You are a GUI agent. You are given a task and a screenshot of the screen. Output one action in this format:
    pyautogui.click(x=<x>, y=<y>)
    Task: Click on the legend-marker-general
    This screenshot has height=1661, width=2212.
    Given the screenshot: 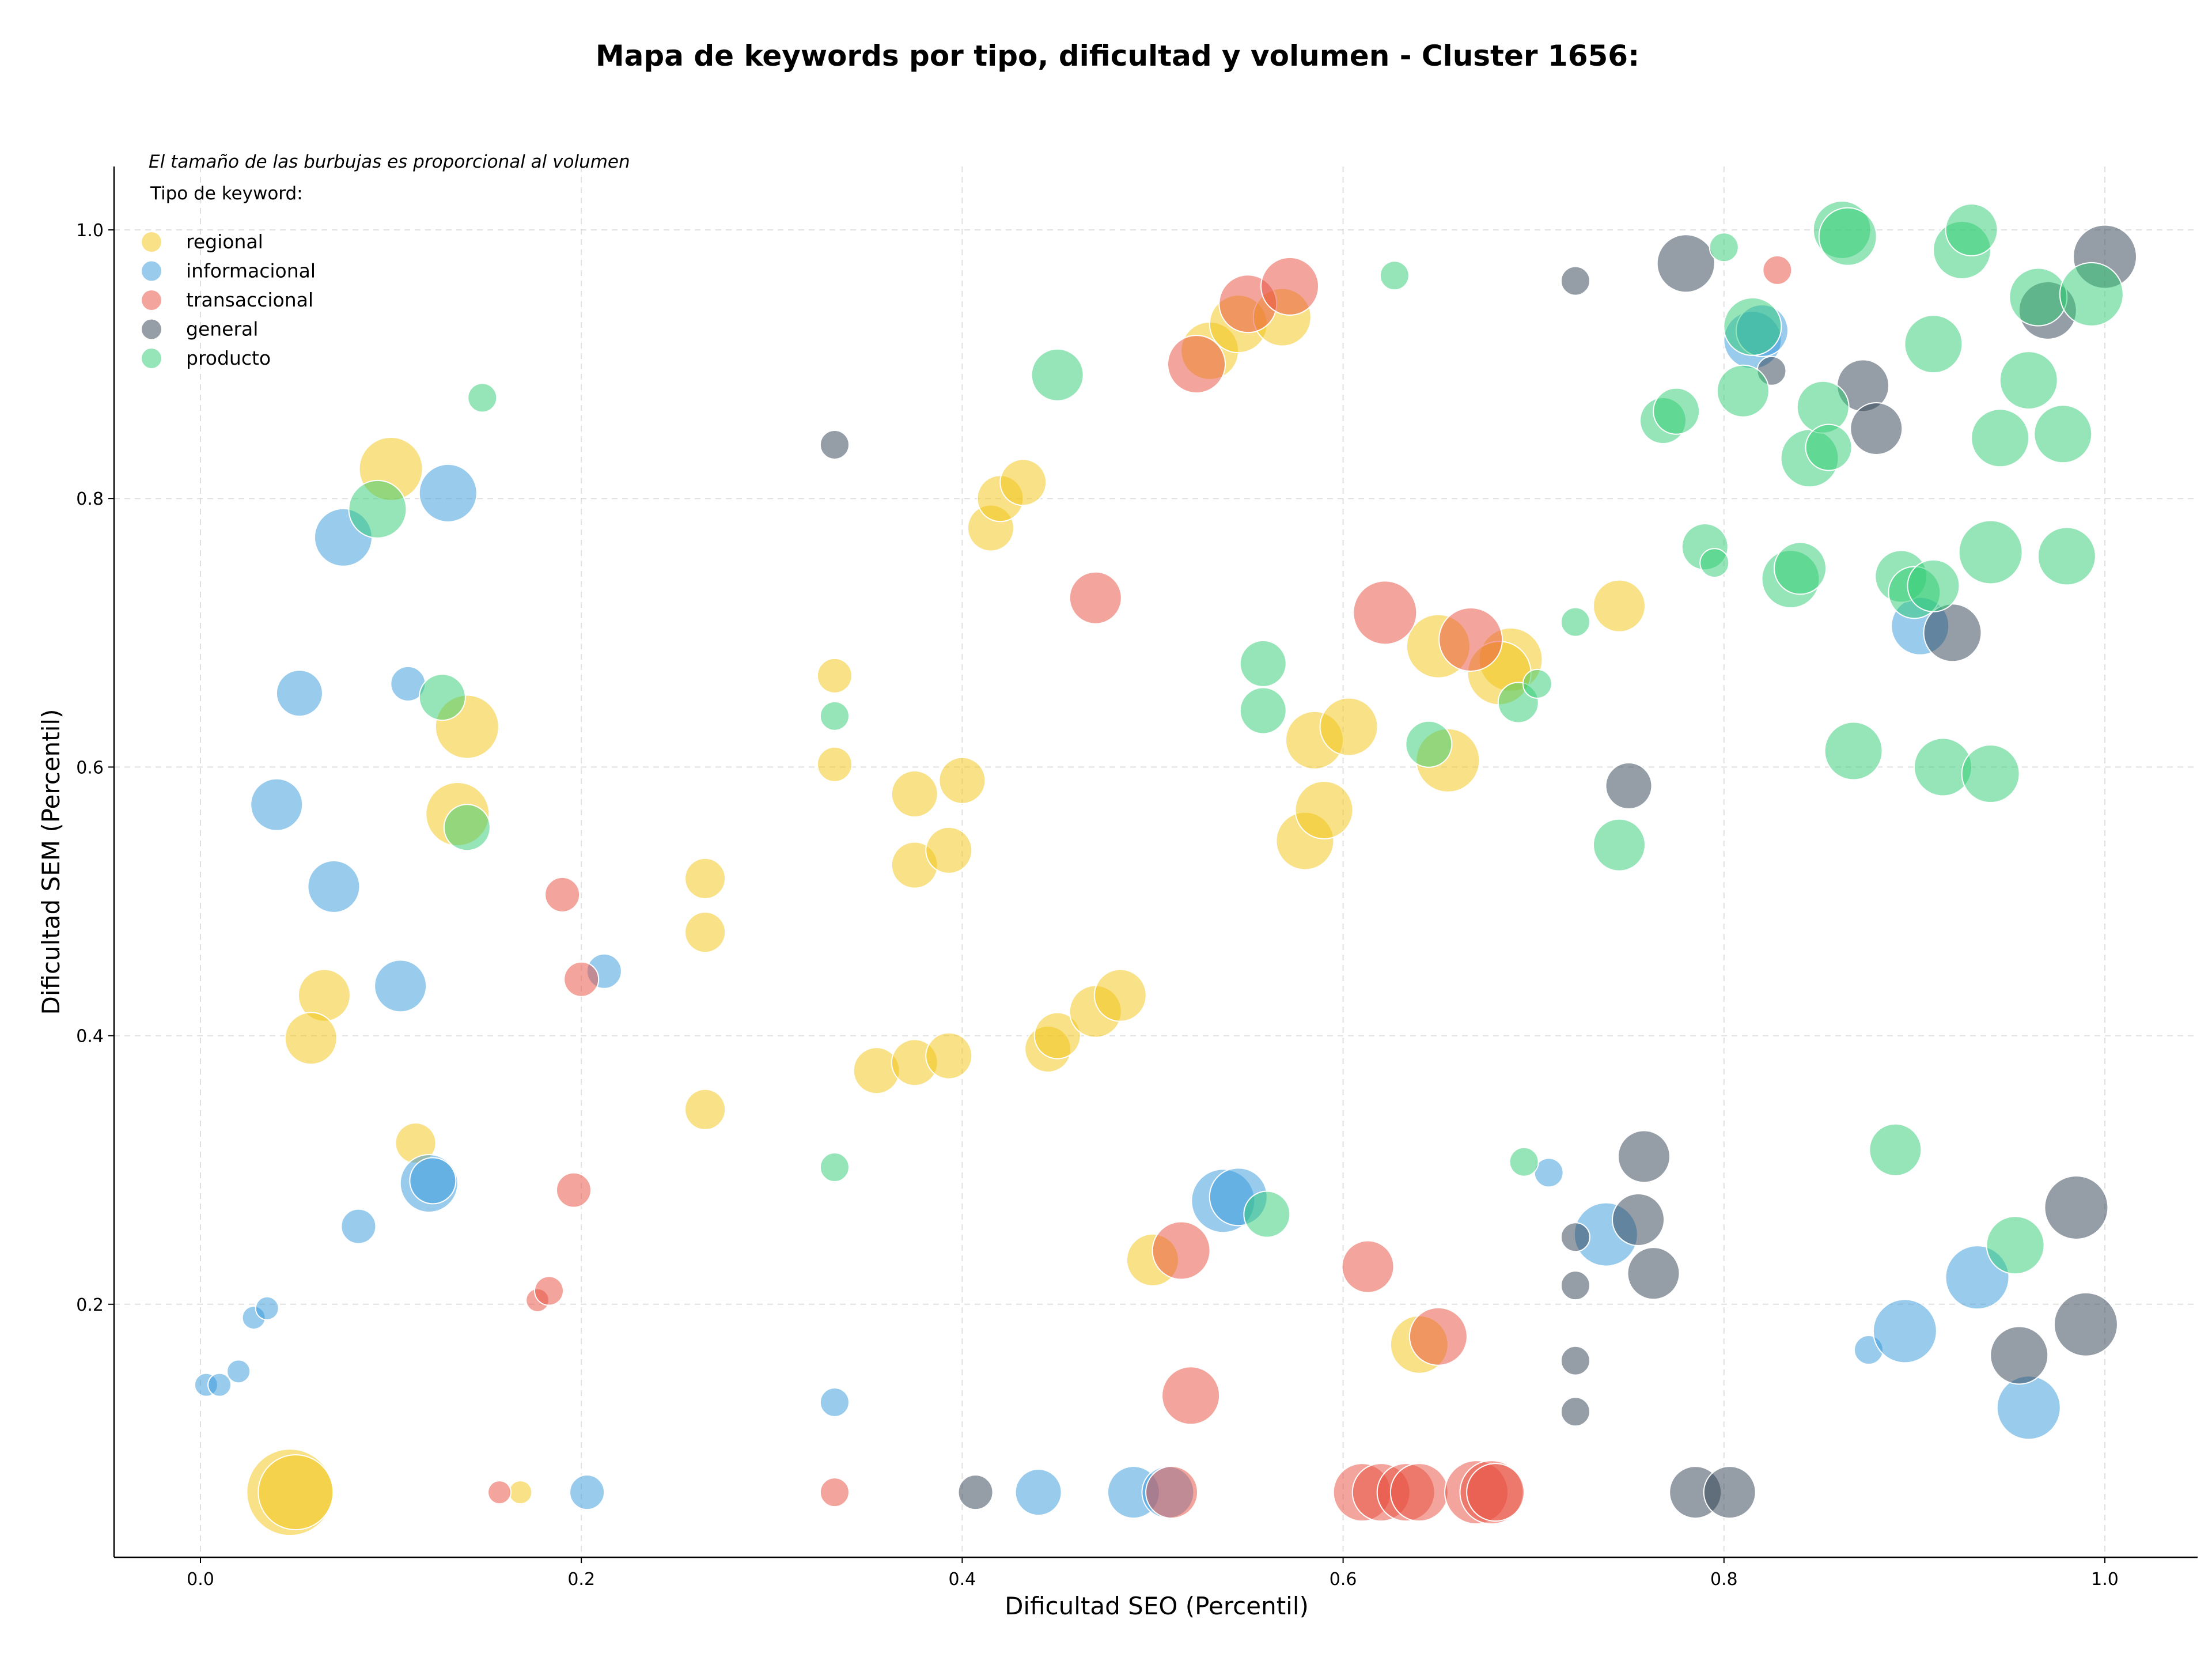 What is the action you would take?
    pyautogui.click(x=151, y=329)
    